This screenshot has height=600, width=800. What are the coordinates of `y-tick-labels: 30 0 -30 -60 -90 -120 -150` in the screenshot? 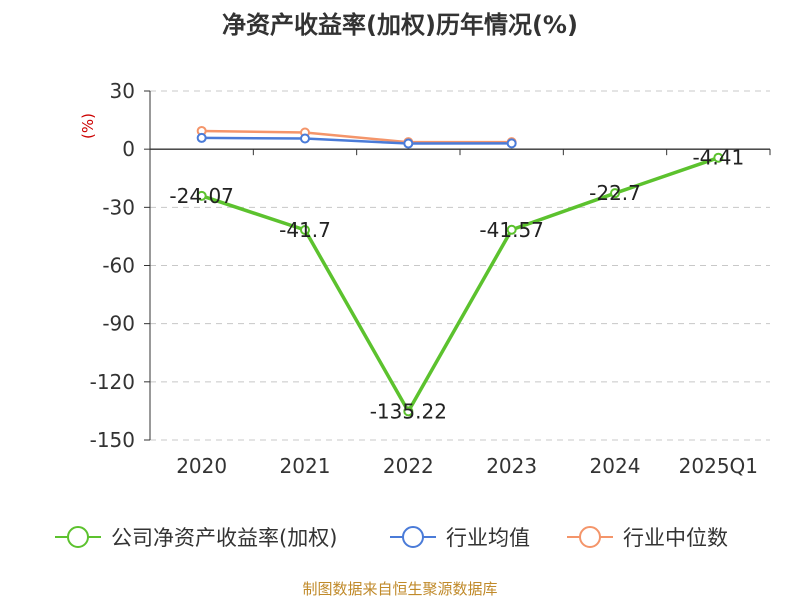 It's located at (112, 265).